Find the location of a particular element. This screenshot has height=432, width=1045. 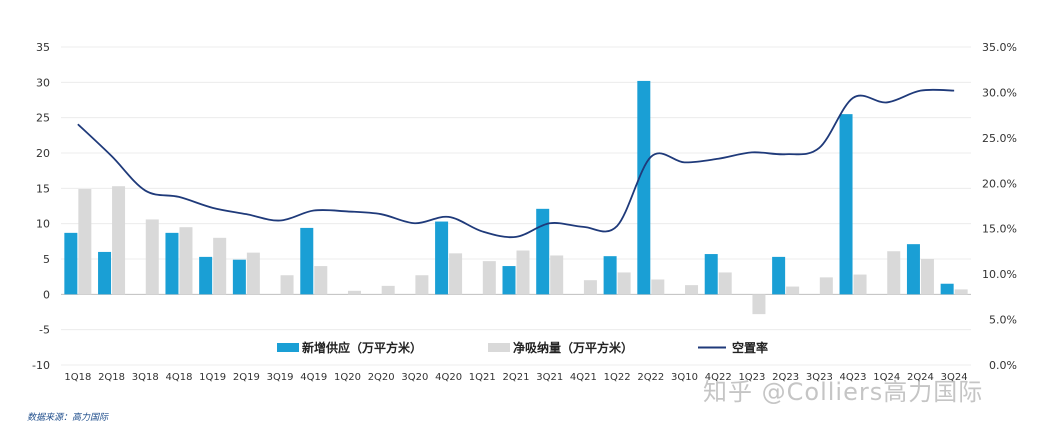

left-tick-label: 15 is located at coordinates (43, 188).